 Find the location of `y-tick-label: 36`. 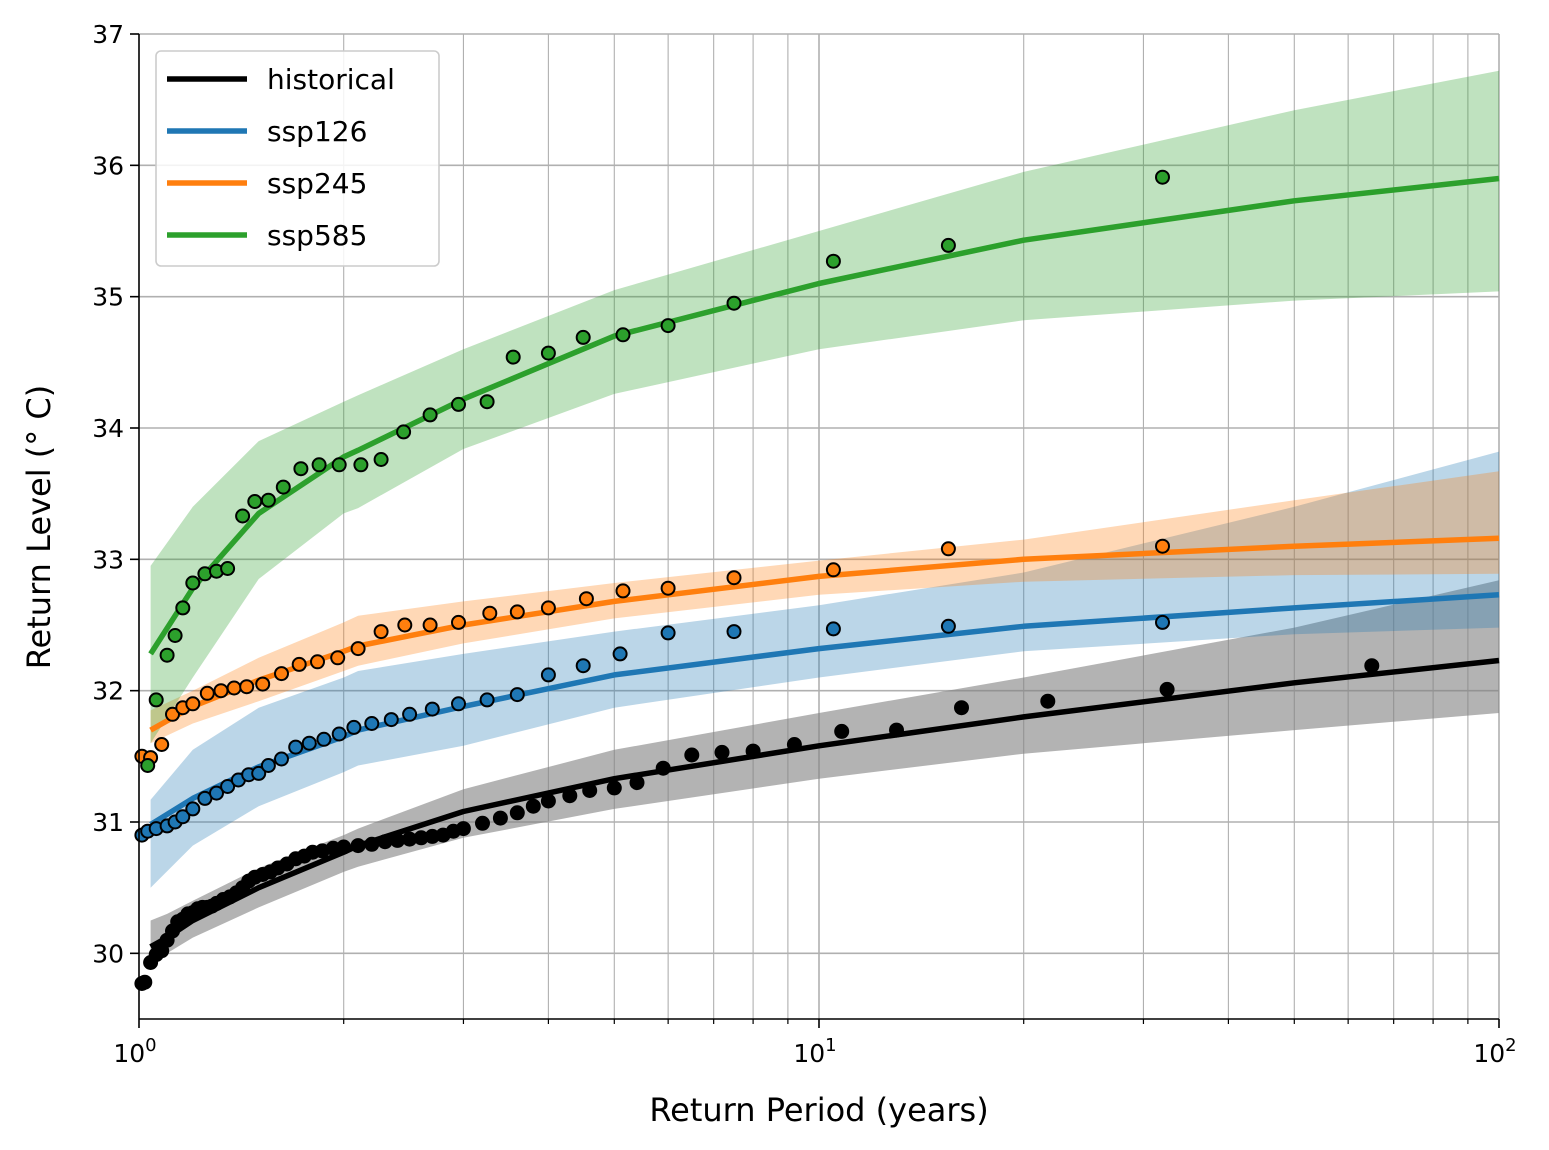

y-tick-label: 36 is located at coordinates (108, 165).